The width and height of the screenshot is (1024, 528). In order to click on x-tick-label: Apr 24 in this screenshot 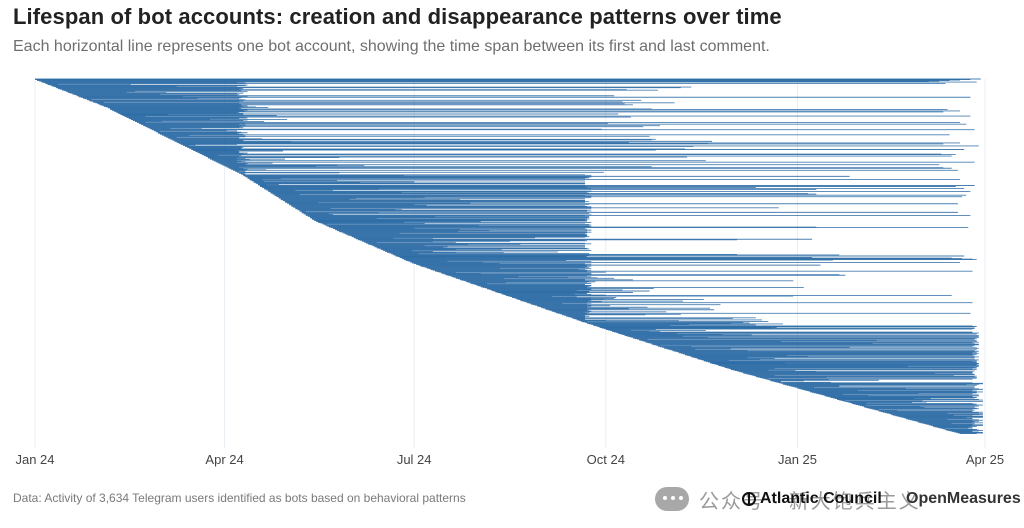, I will do `click(224, 459)`.